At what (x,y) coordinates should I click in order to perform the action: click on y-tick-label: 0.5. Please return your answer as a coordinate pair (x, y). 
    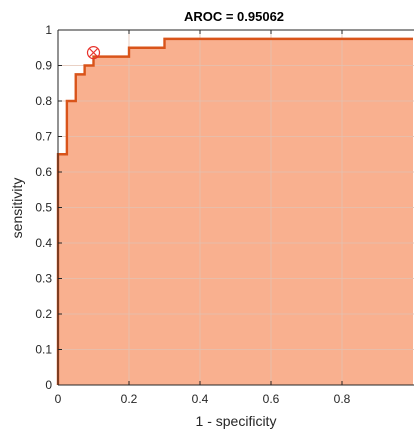
    Looking at the image, I should click on (43, 208).